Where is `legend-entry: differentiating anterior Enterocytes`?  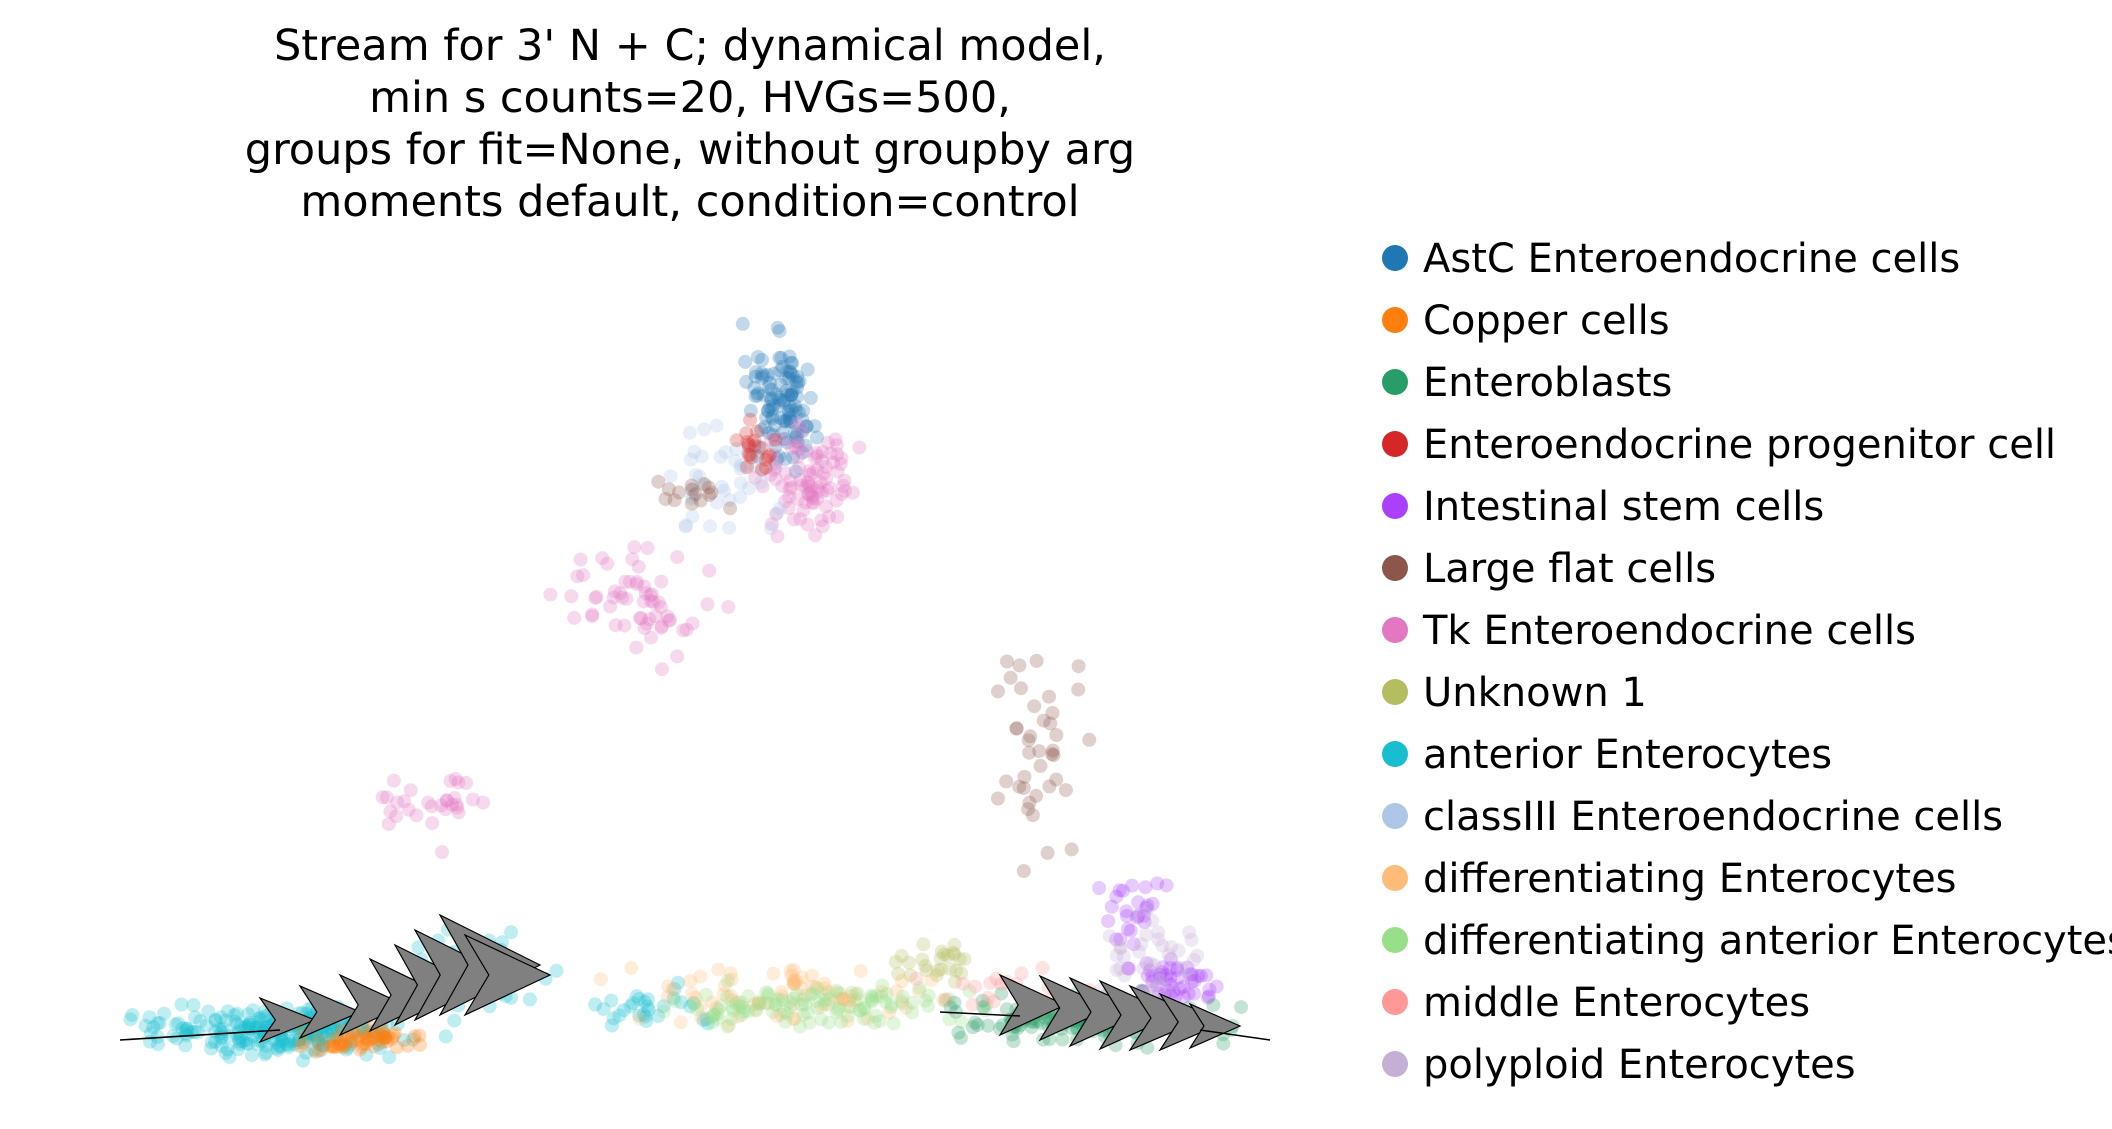 legend-entry: differentiating anterior Enterocytes is located at coordinates (1747, 941).